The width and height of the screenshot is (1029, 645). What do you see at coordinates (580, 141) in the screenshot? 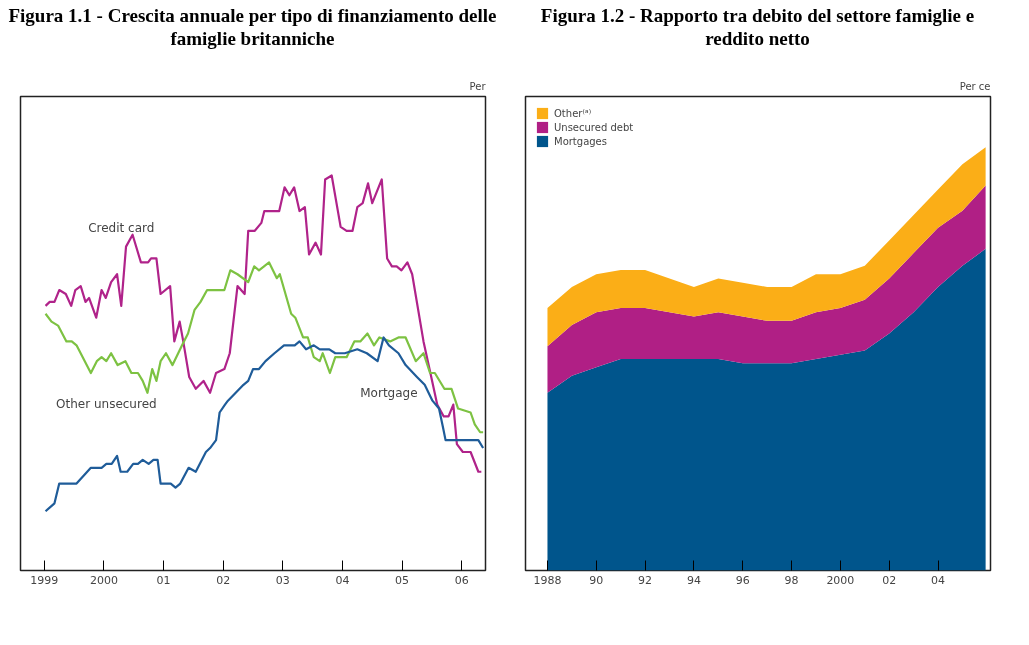
I see `legend-label: Mortgages` at bounding box center [580, 141].